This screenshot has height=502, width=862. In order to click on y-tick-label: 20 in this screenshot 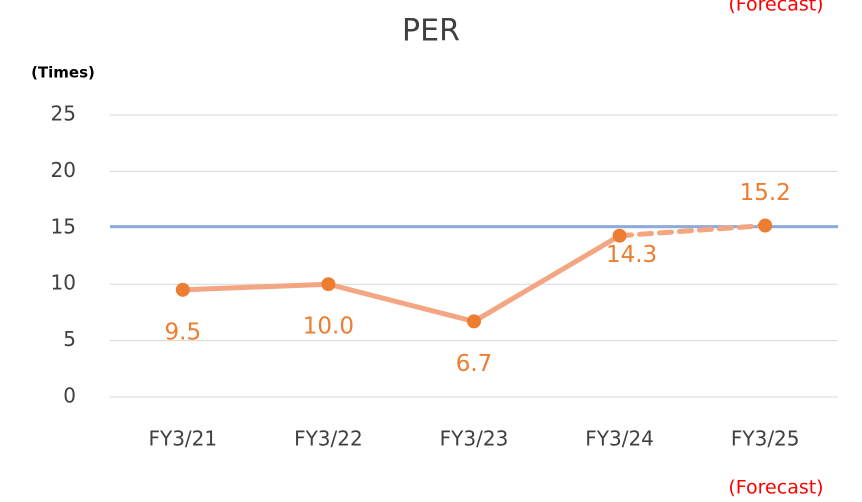, I will do `click(63, 170)`.